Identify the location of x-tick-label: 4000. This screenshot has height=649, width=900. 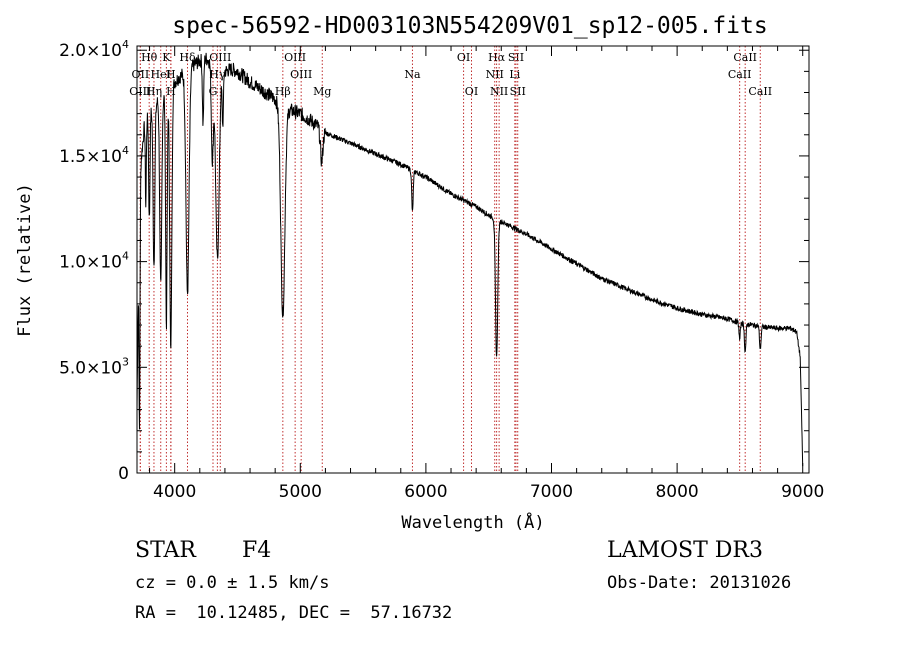
(174, 492).